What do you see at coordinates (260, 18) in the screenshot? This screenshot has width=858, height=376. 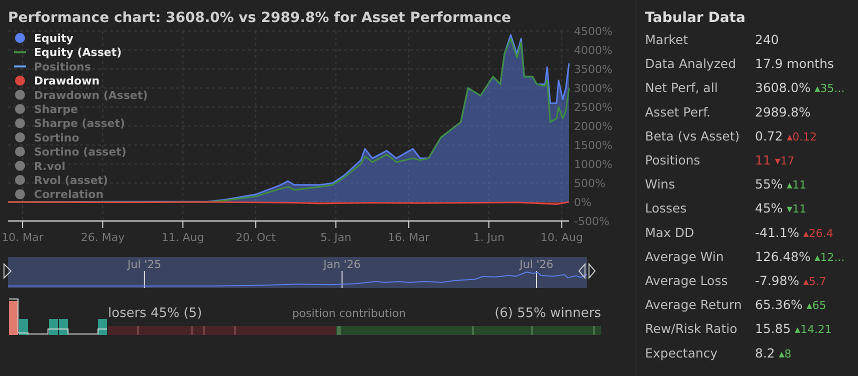 I see `chart-title: Performance chart: 3608.0% vs 2989.8% for Asset Performance` at bounding box center [260, 18].